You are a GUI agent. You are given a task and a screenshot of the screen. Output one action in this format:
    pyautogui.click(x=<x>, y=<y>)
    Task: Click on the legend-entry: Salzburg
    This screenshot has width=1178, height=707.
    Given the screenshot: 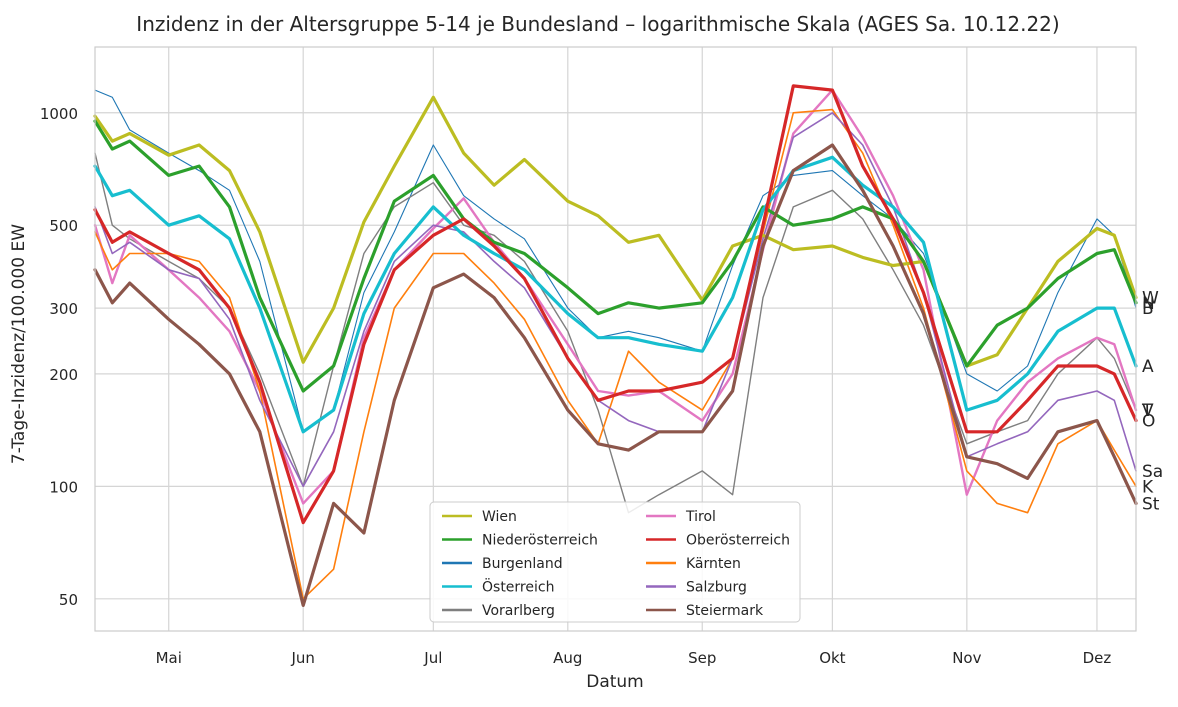 What is the action you would take?
    pyautogui.click(x=716, y=588)
    